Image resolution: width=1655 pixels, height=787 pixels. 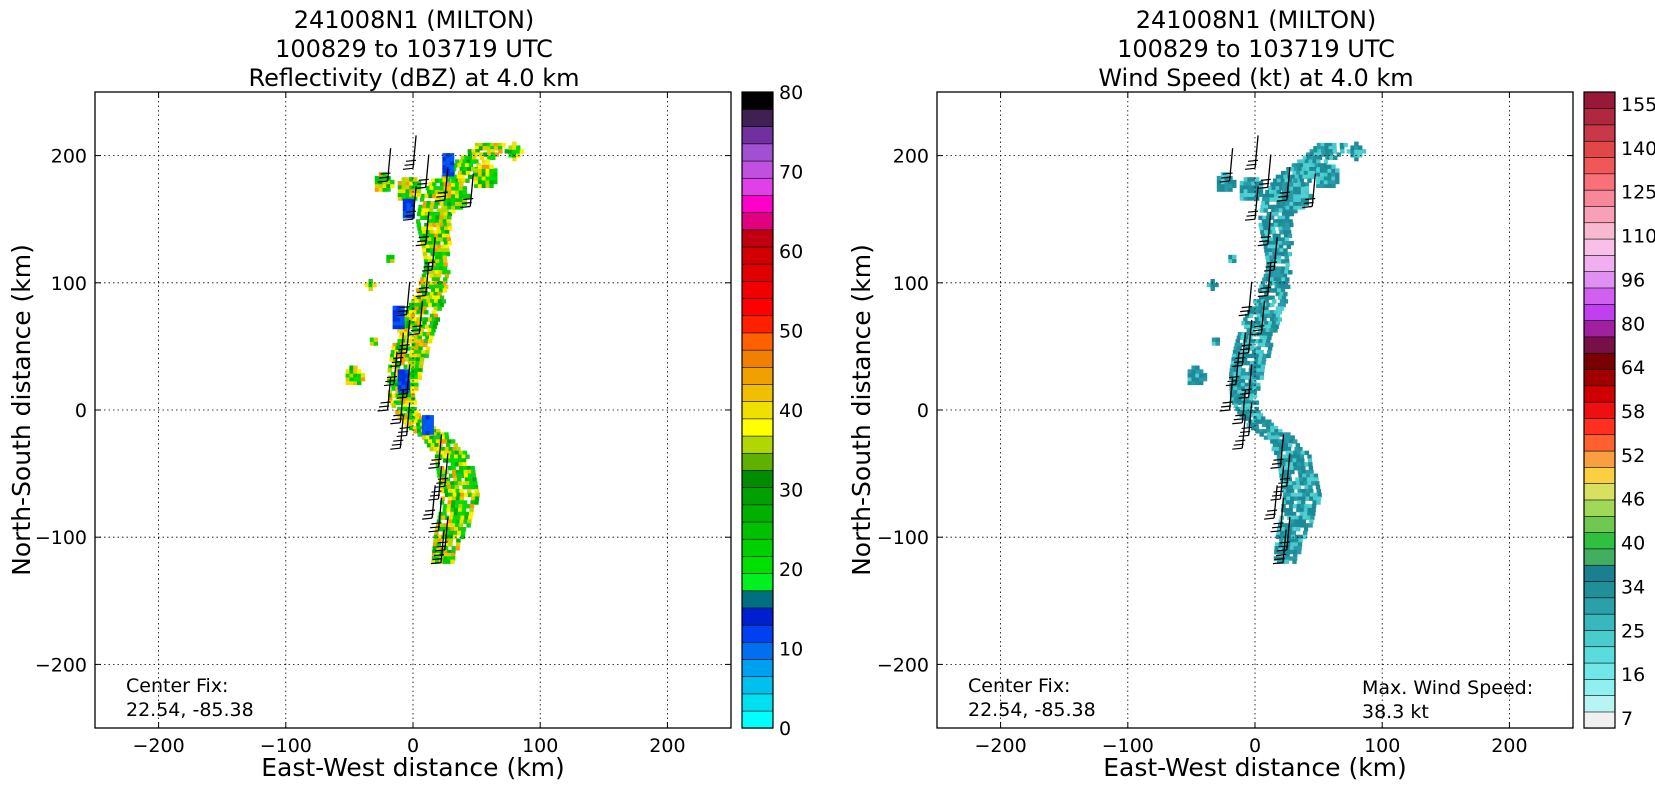 What do you see at coordinates (791, 491) in the screenshot?
I see `colorbar-tick-label: 30` at bounding box center [791, 491].